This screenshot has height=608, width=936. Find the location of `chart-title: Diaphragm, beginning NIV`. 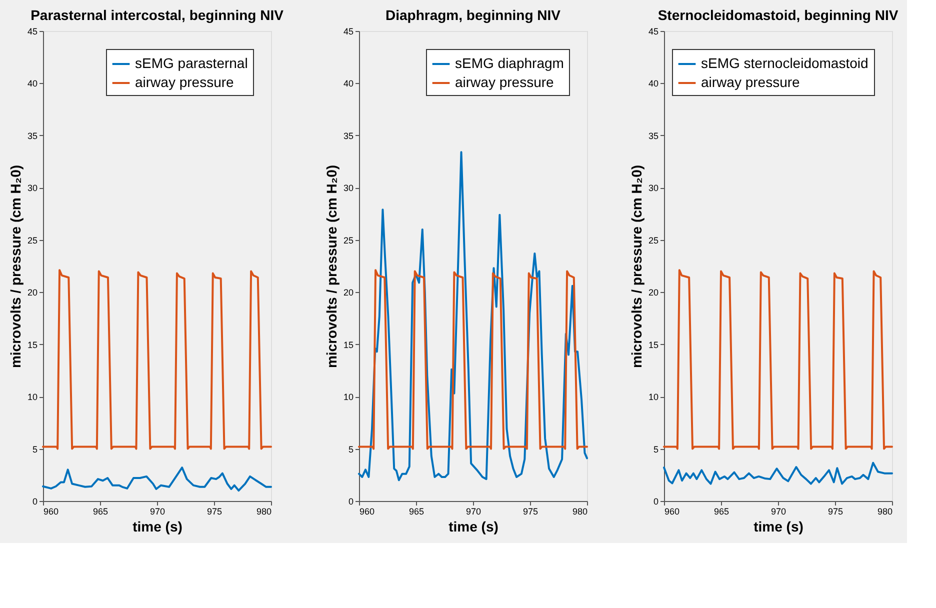

chart-title: Diaphragm, beginning NIV is located at coordinates (473, 15).